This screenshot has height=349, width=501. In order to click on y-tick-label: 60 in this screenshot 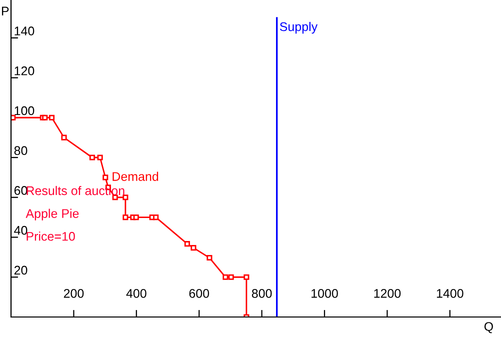, I will do `click(21, 190)`.